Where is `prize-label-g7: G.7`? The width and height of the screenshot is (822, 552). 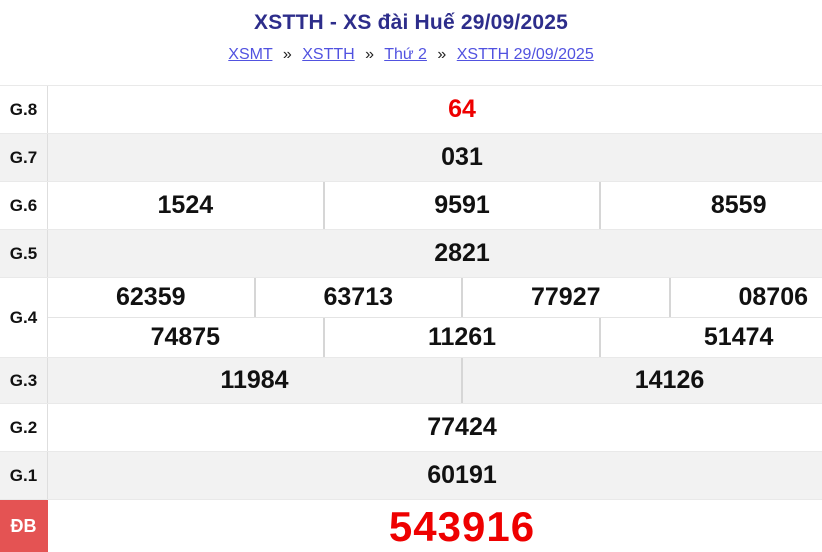
prize-label-g7: G.7 is located at coordinates (24, 157).